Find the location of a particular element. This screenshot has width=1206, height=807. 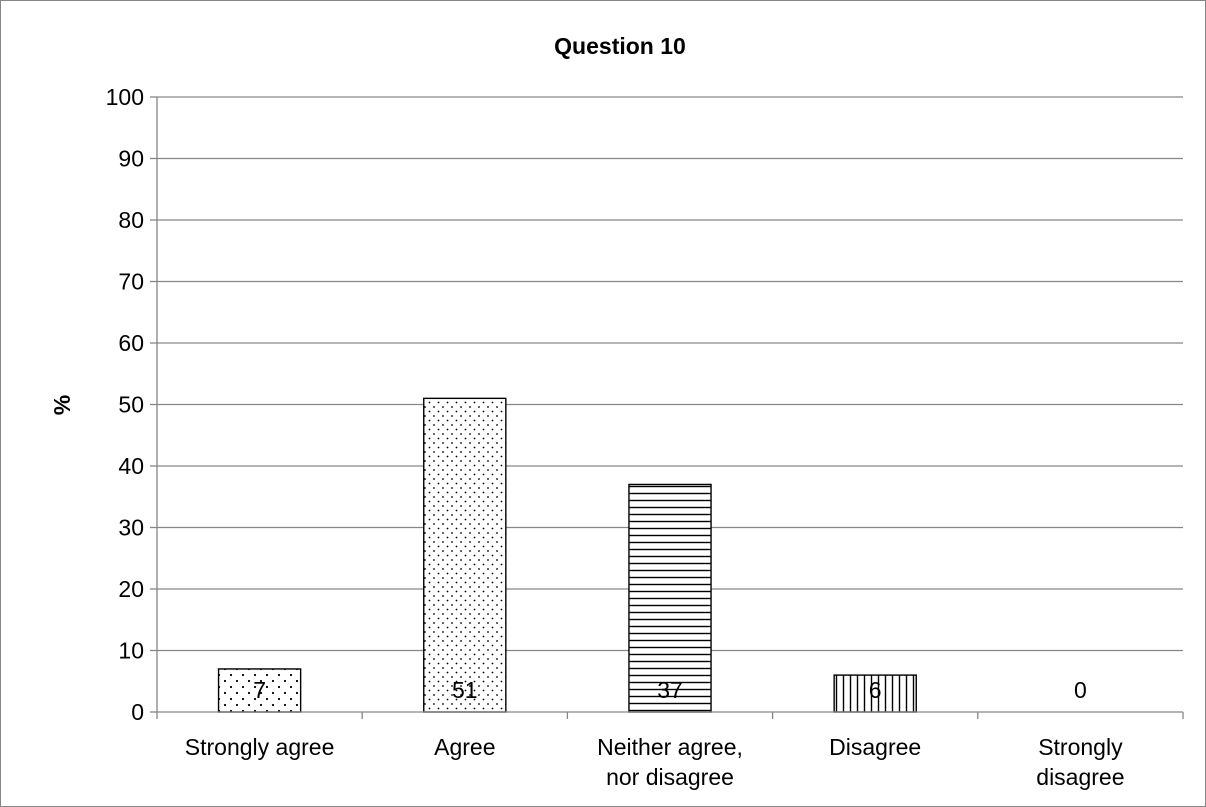

y-tick-label-50: 50 is located at coordinates (131, 405).